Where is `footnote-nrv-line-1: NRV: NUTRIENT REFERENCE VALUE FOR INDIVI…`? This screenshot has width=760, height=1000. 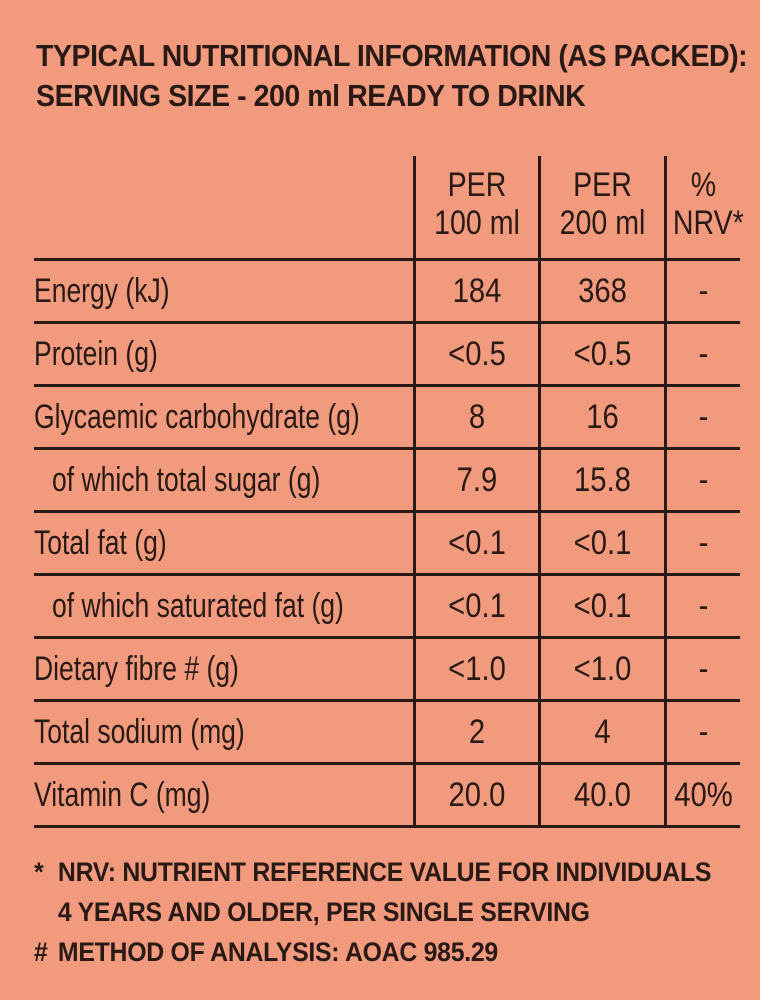
footnote-nrv-line-1: NRV: NUTRIENT REFERENCE VALUE FOR INDIVI… is located at coordinates (384, 872).